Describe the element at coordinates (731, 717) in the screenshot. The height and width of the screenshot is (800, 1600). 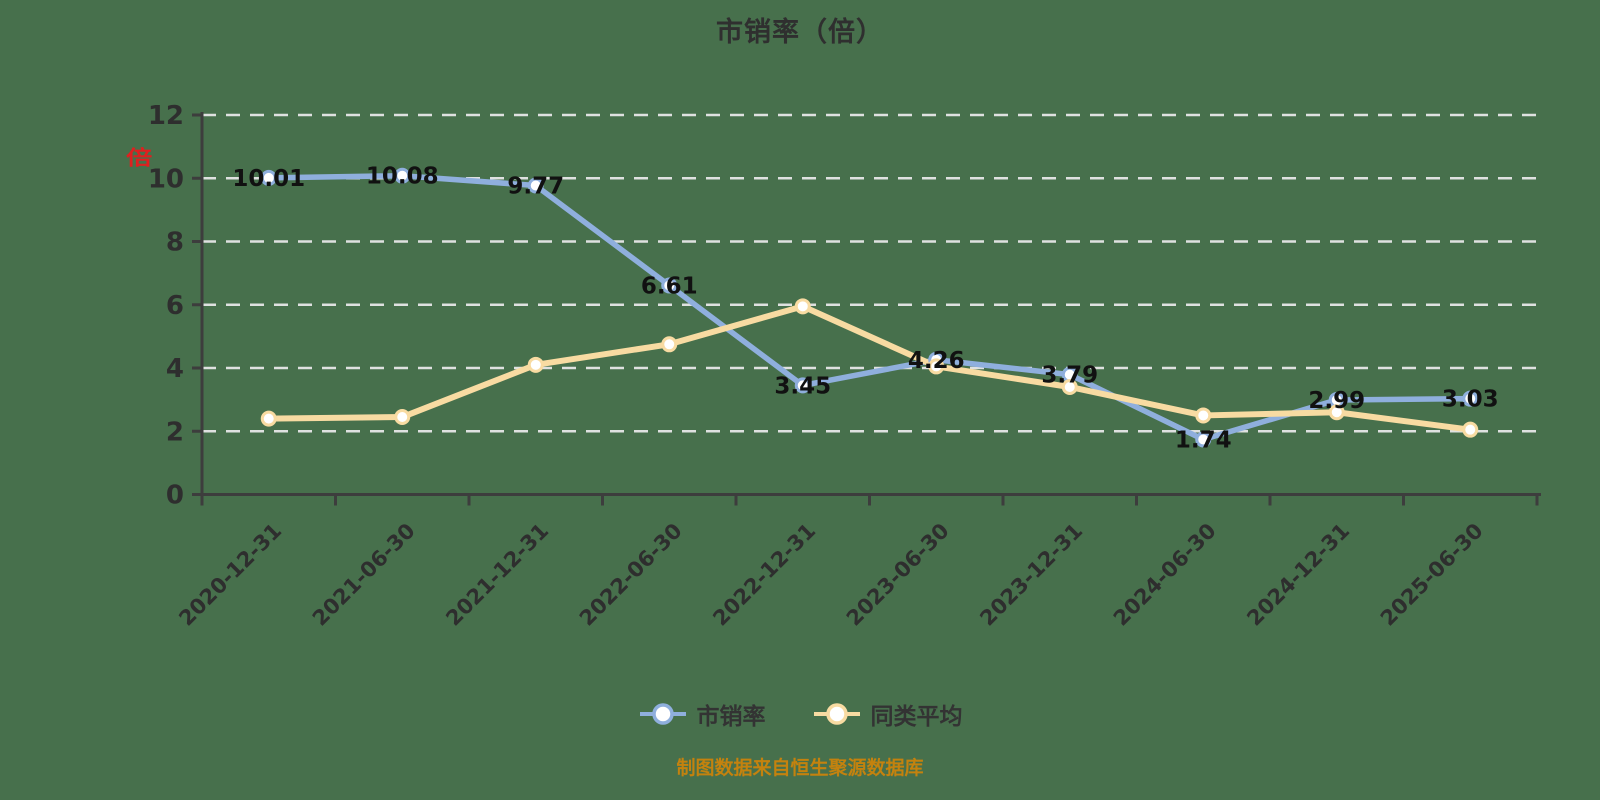
I see `legend-label: 市销率` at that location.